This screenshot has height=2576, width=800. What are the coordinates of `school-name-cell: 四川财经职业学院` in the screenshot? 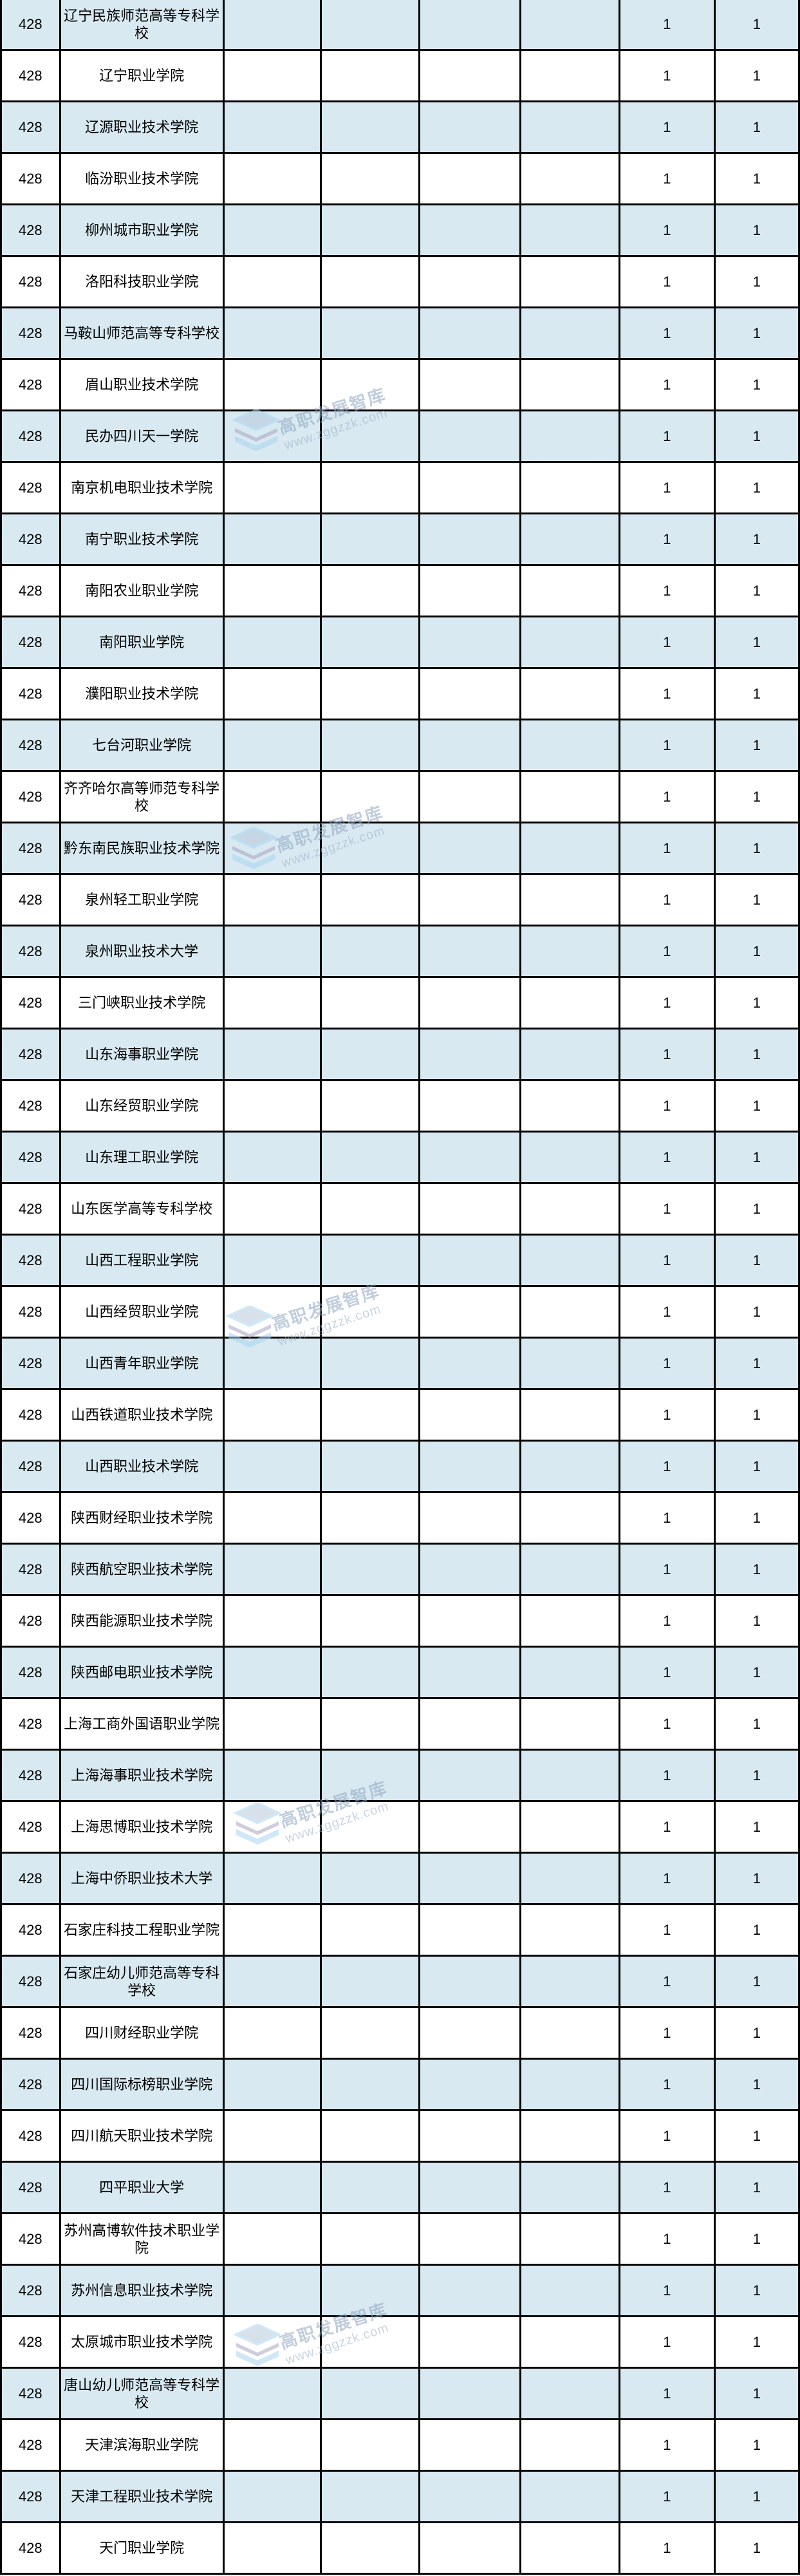 It's located at (142, 2033).